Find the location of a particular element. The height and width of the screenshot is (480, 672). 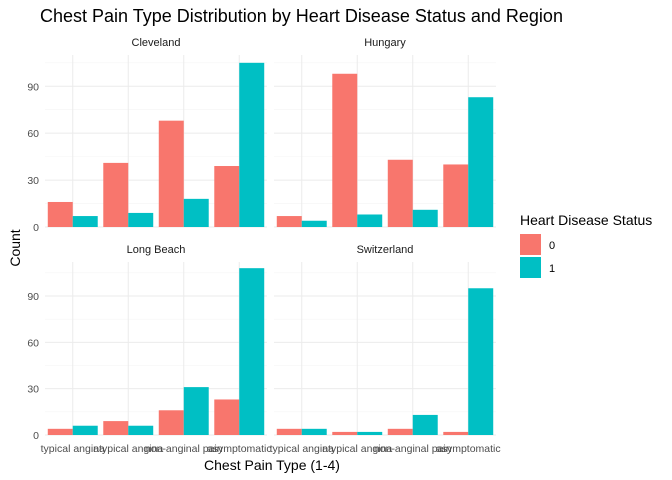

legend: Heart Disease Status 0 1 is located at coordinates (586, 245).